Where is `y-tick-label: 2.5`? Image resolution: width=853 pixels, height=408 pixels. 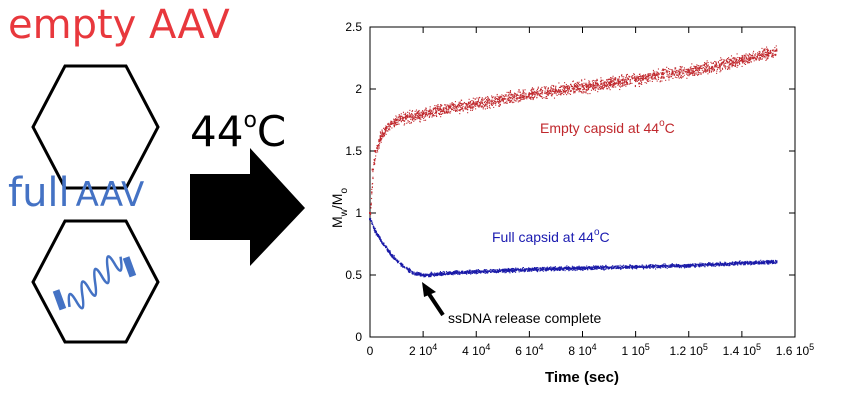 y-tick-label: 2.5 is located at coordinates (353, 27).